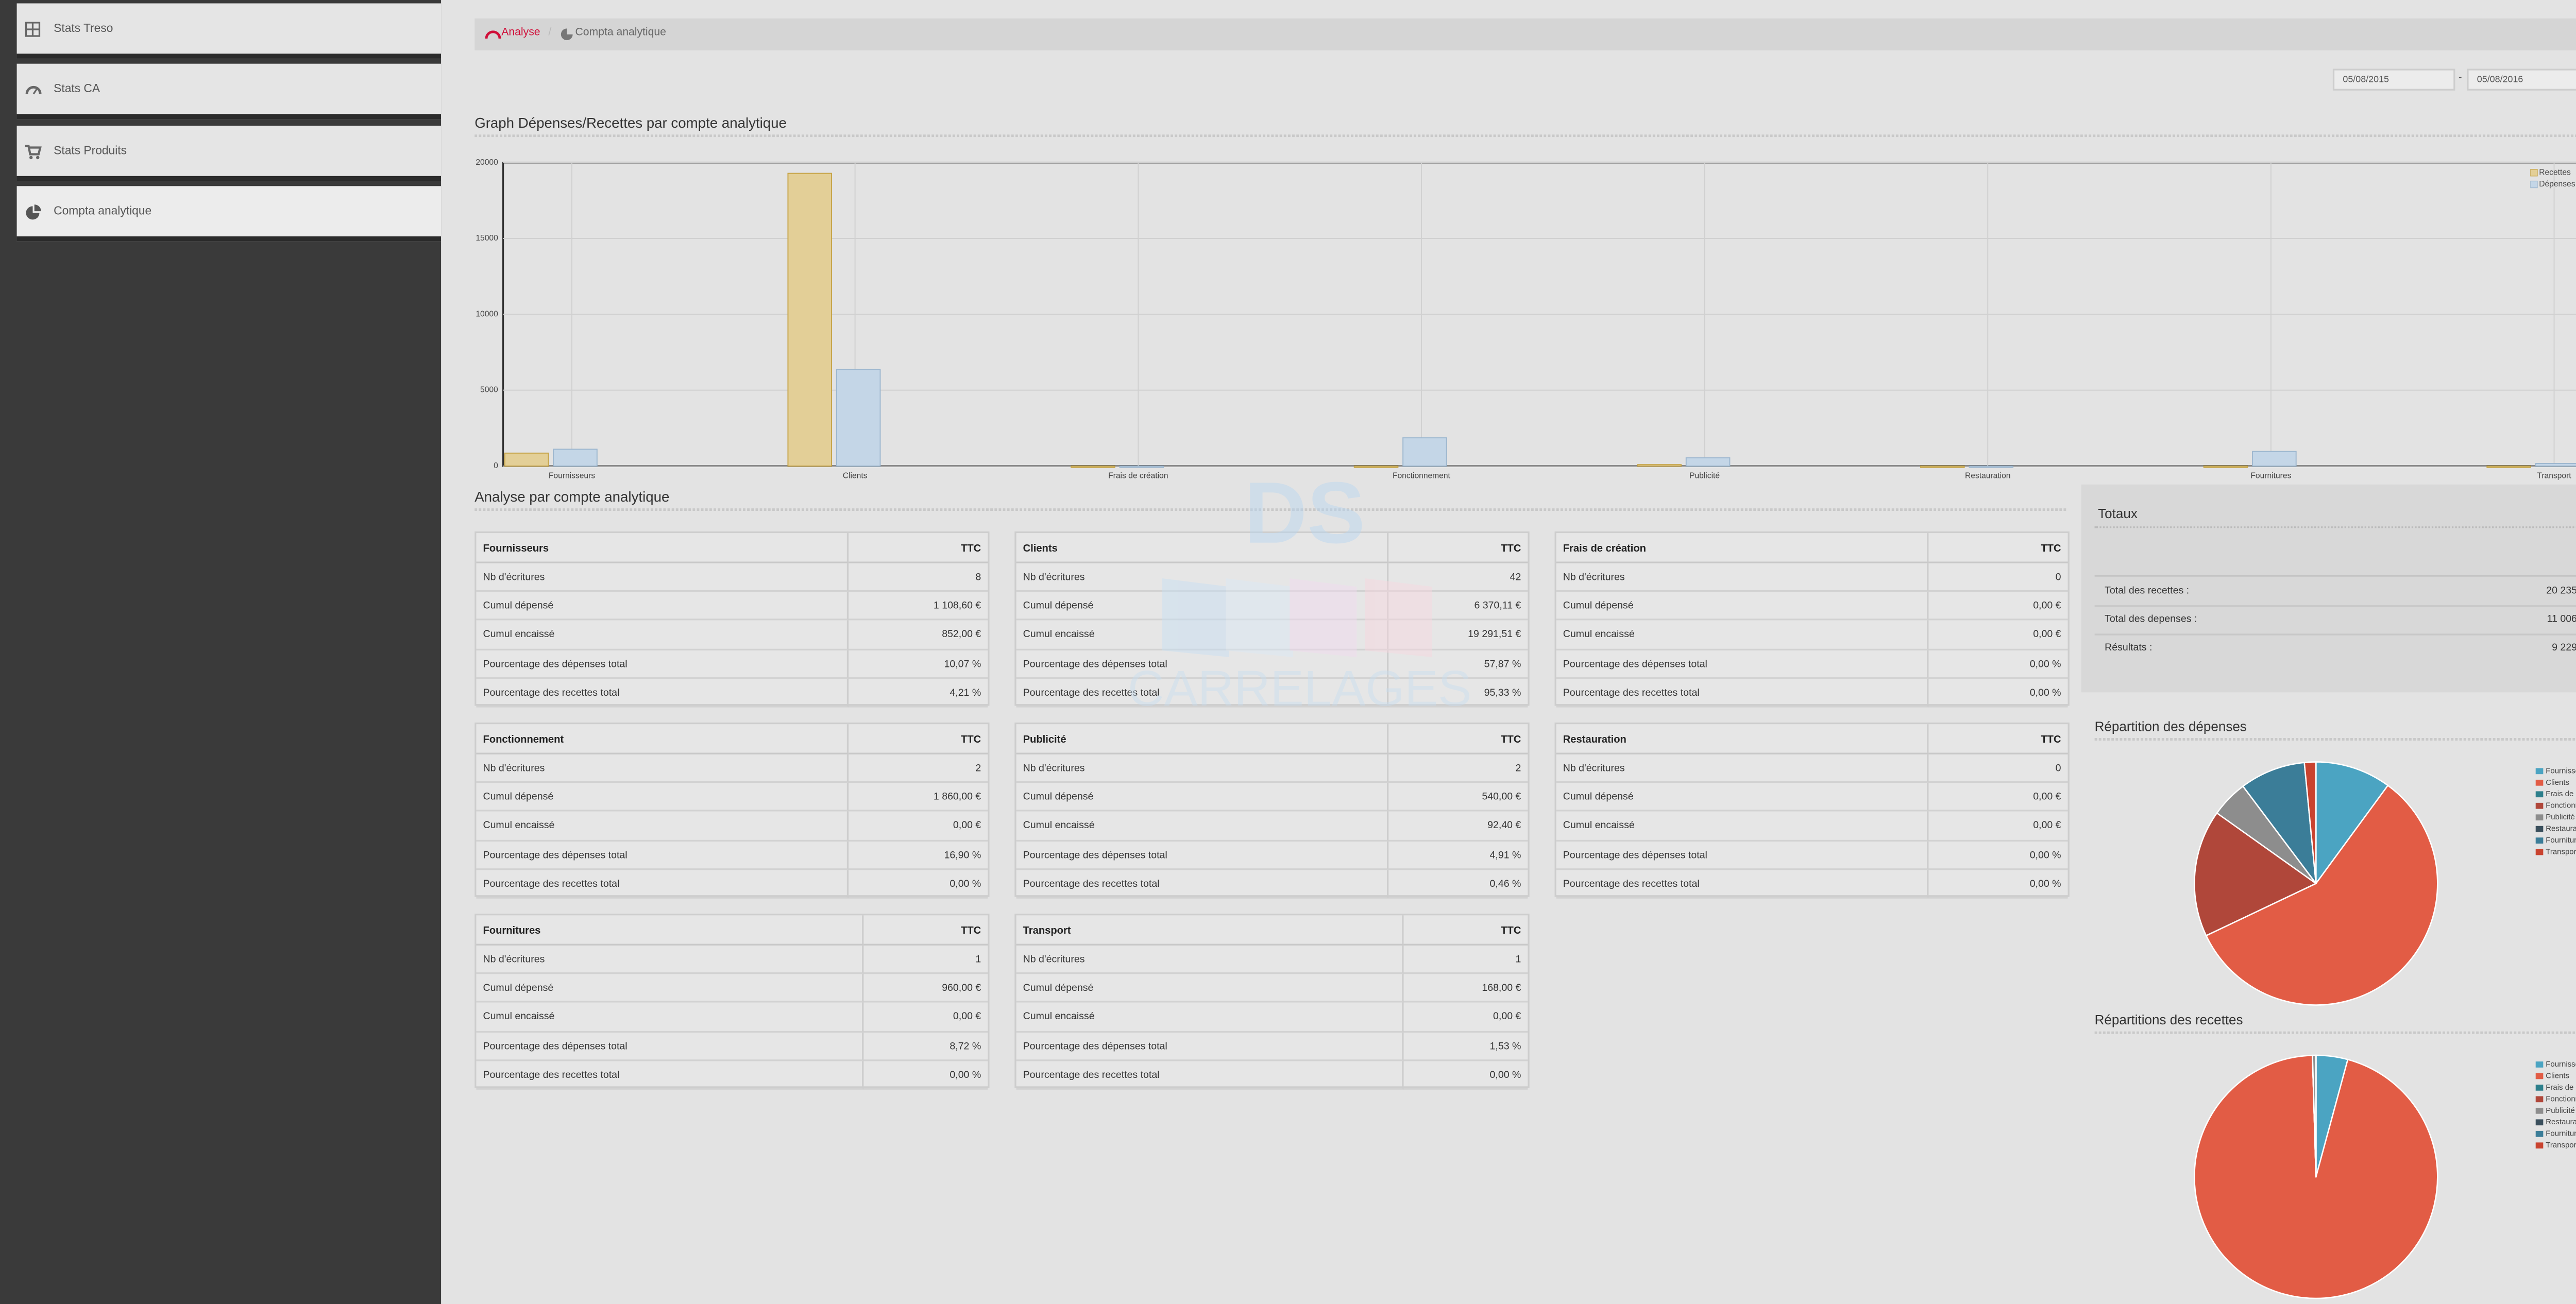 The height and width of the screenshot is (1304, 2576). What do you see at coordinates (1458, 577) in the screenshot?
I see `table-cell: 42` at bounding box center [1458, 577].